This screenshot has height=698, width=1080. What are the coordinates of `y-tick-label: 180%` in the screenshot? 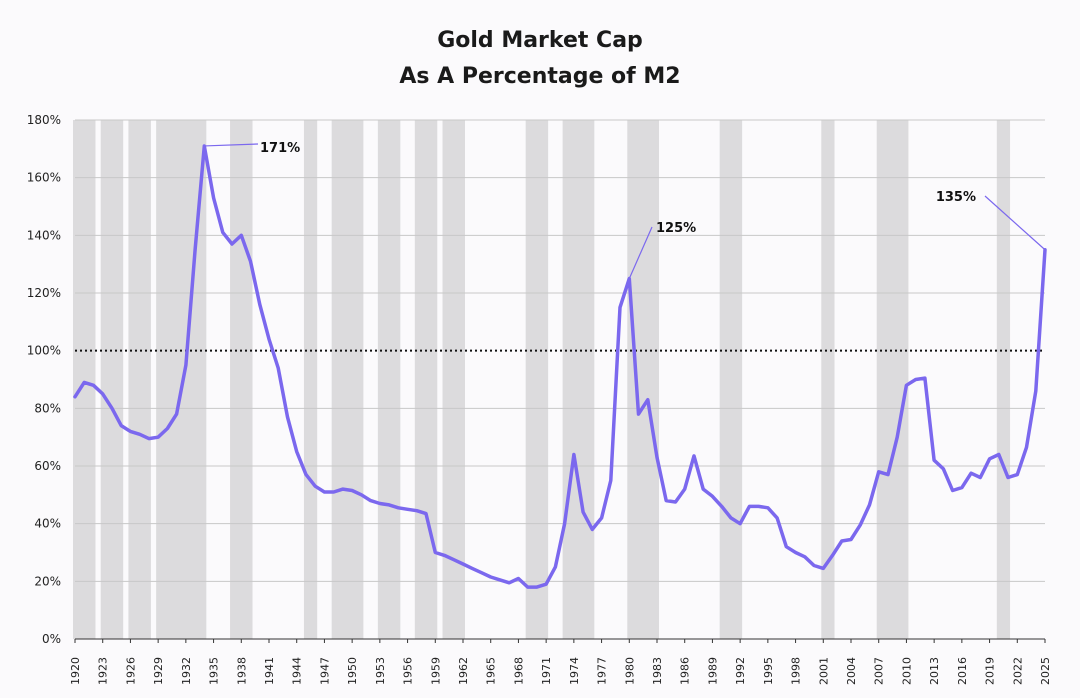 It's located at (44, 120).